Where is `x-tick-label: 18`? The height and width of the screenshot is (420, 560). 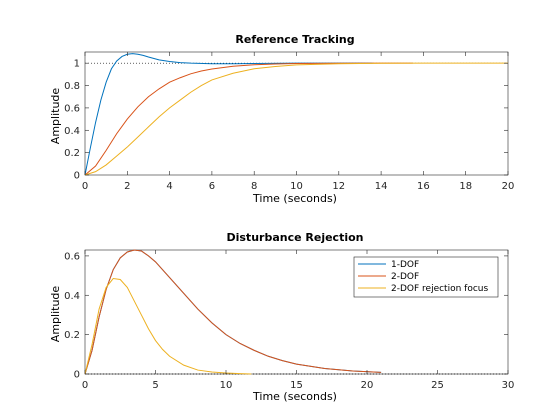 x-tick-label: 18 is located at coordinates (465, 186).